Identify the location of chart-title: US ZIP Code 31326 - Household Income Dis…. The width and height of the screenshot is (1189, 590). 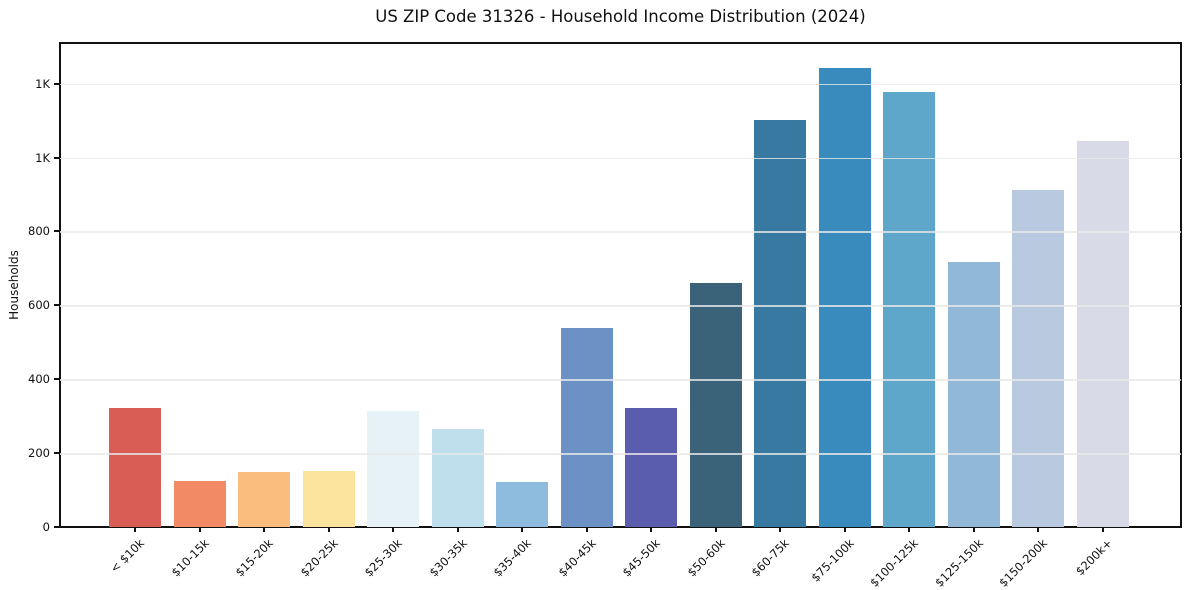
(620, 16).